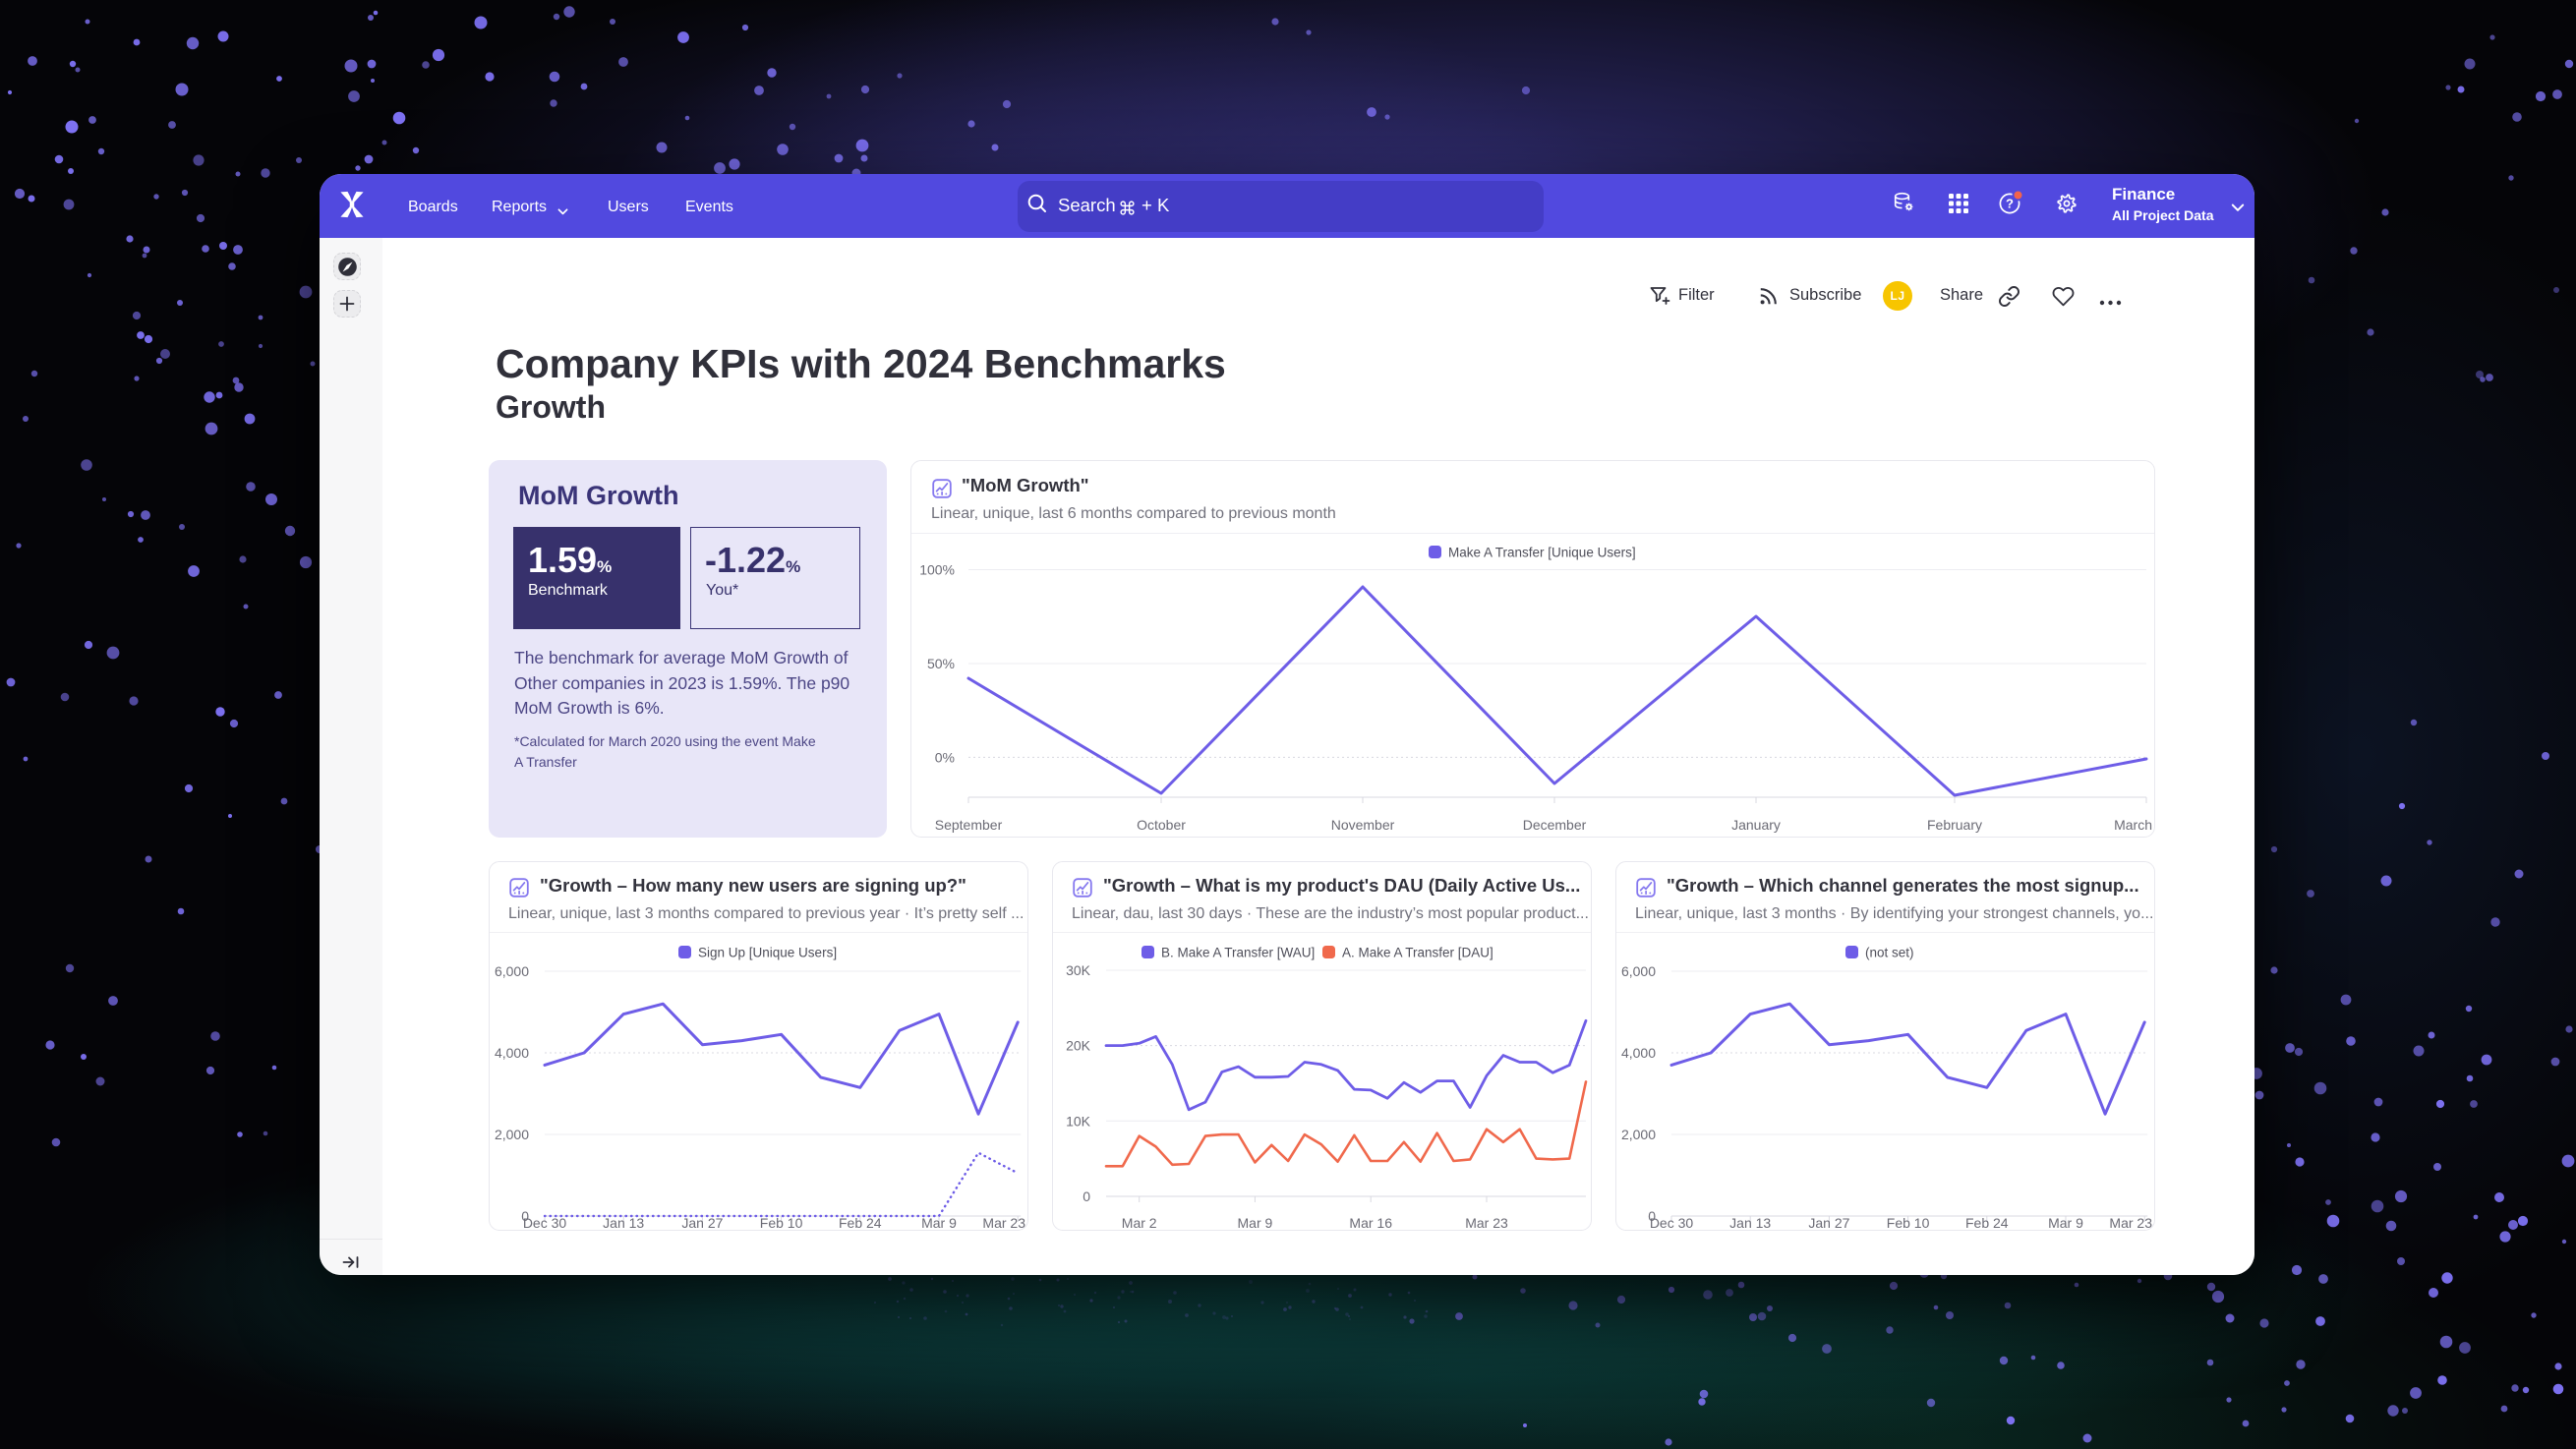 The image size is (2576, 1449). What do you see at coordinates (941, 663) in the screenshot?
I see `svg-text: 50%` at bounding box center [941, 663].